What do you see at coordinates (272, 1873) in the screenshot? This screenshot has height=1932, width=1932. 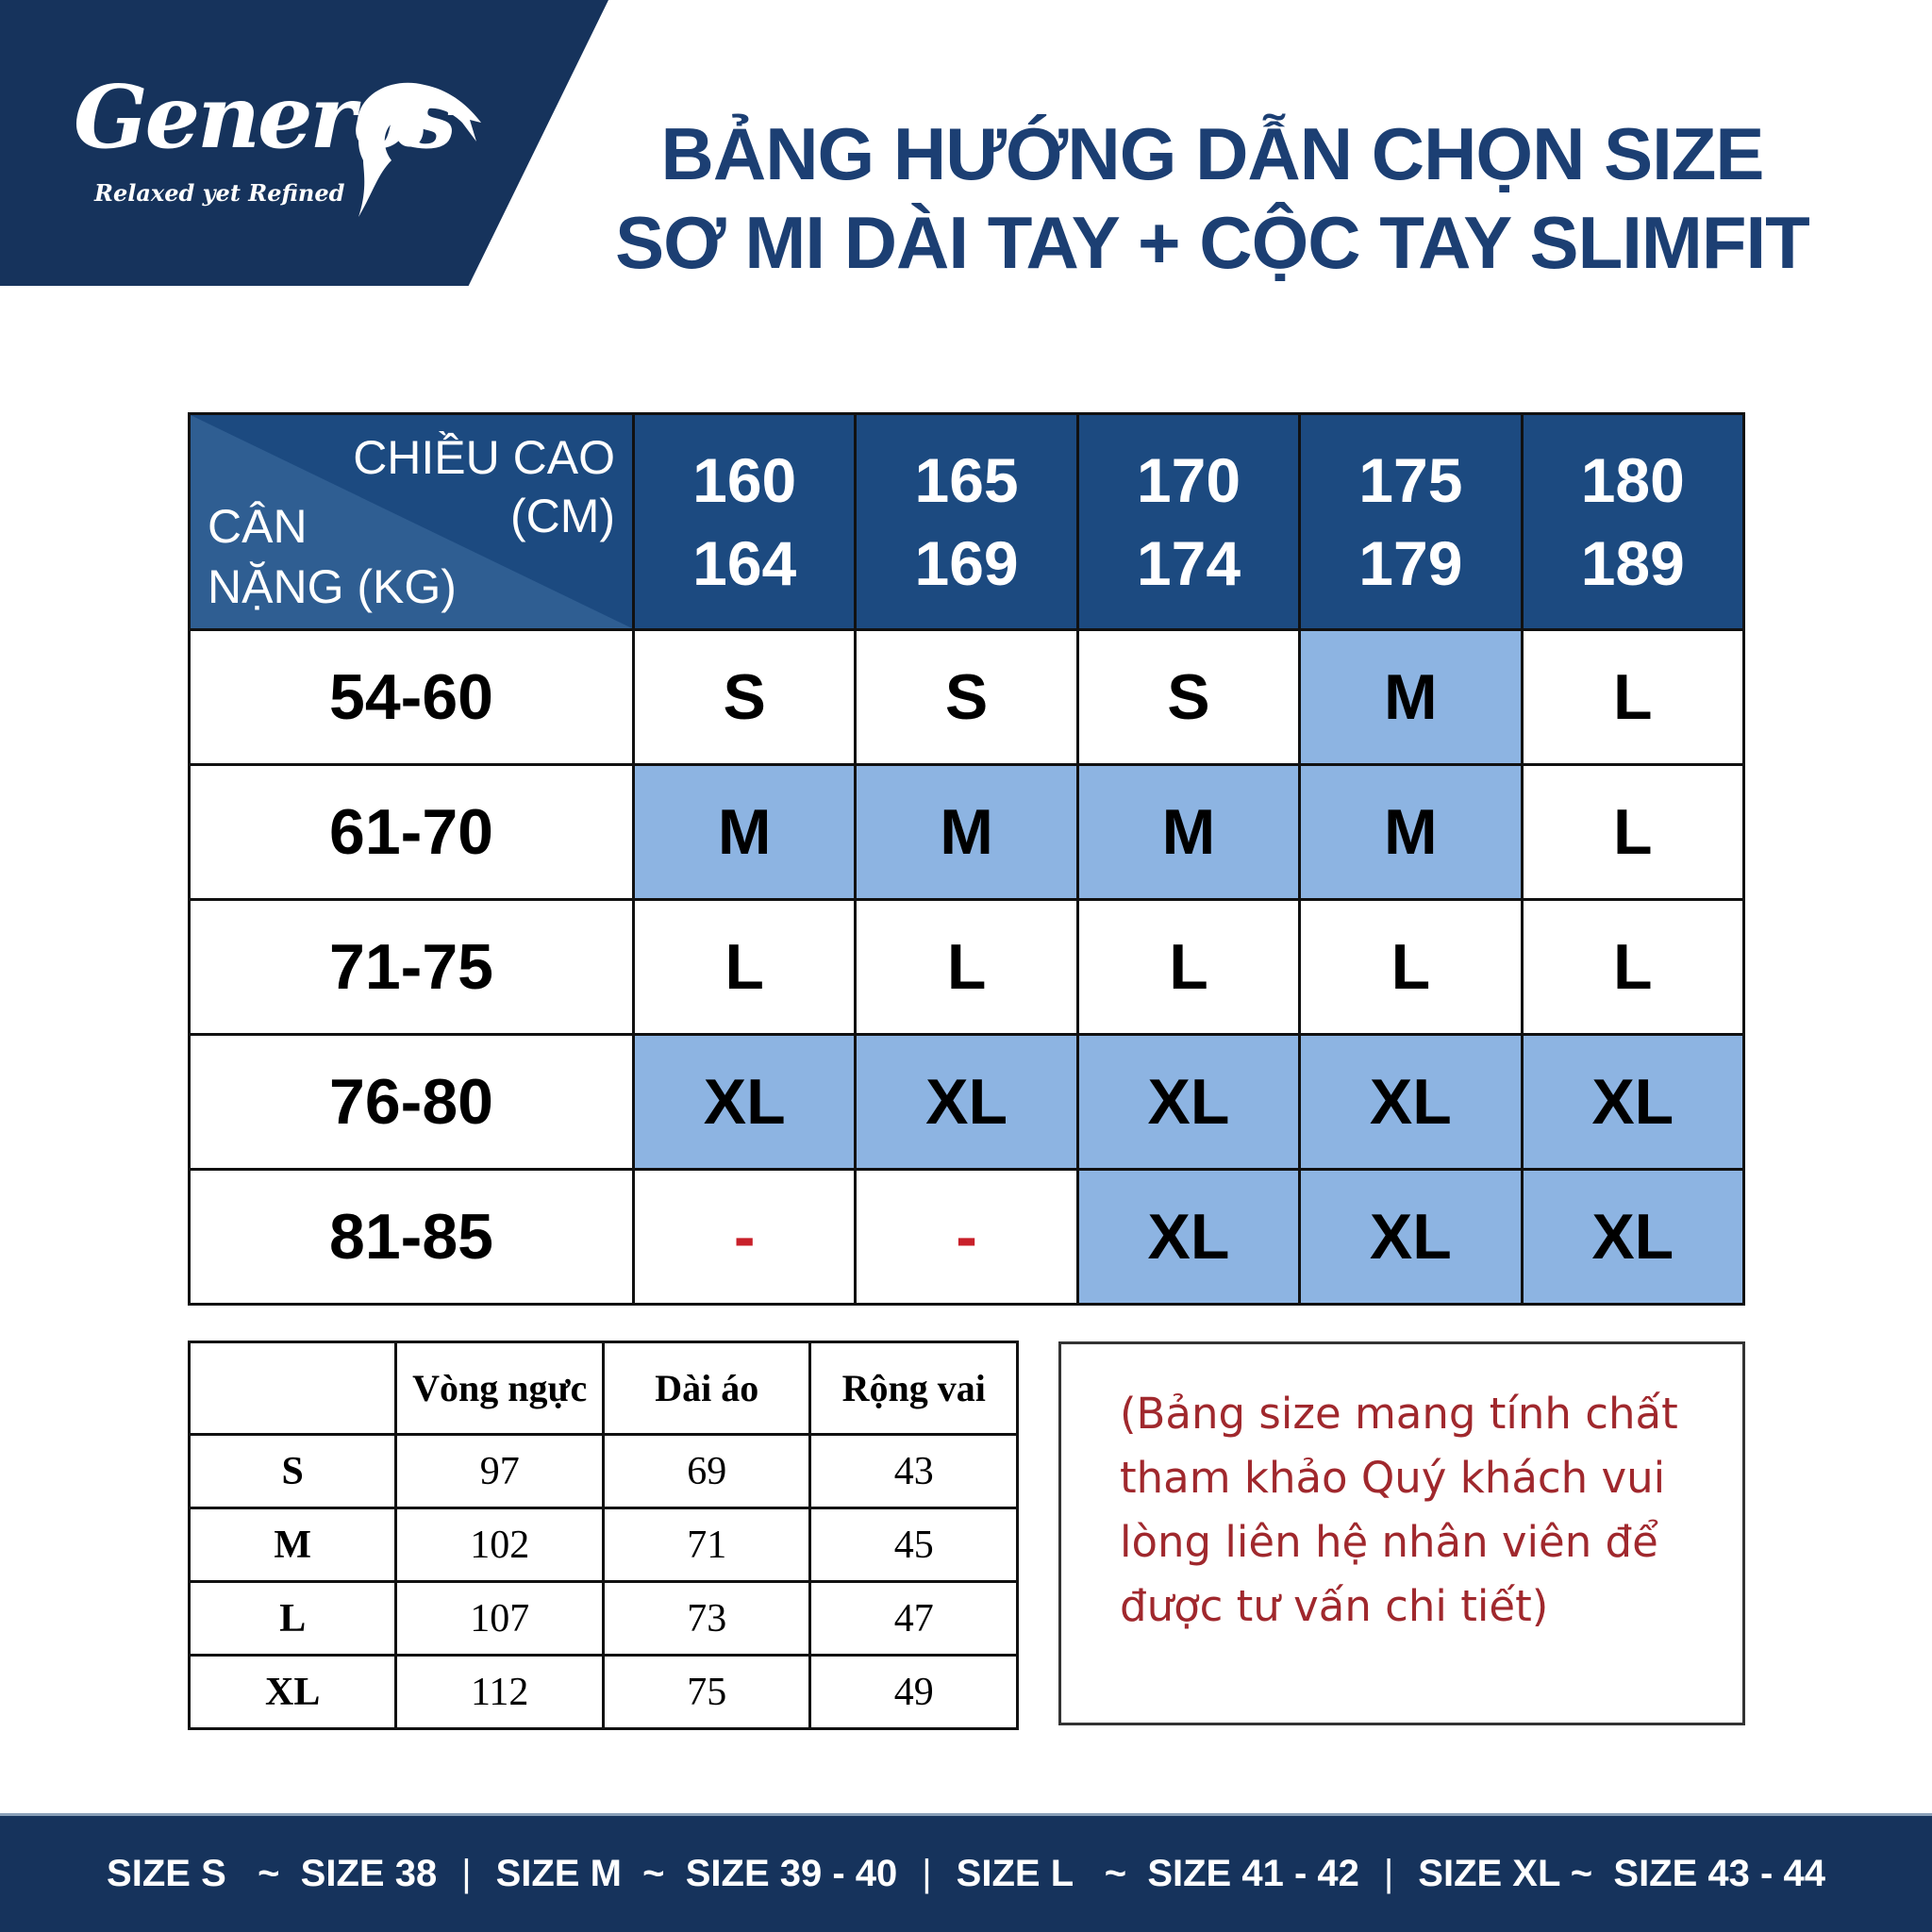 I see `footer-item: SIZE S ~ SIZE 38` at bounding box center [272, 1873].